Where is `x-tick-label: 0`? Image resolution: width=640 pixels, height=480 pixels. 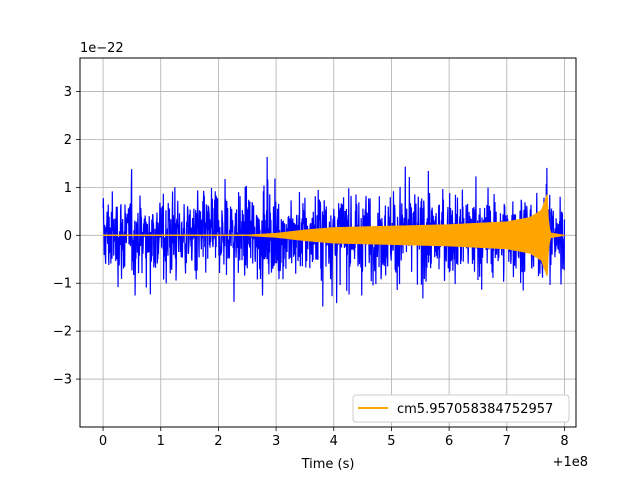 x-tick-label: 0 is located at coordinates (103, 441).